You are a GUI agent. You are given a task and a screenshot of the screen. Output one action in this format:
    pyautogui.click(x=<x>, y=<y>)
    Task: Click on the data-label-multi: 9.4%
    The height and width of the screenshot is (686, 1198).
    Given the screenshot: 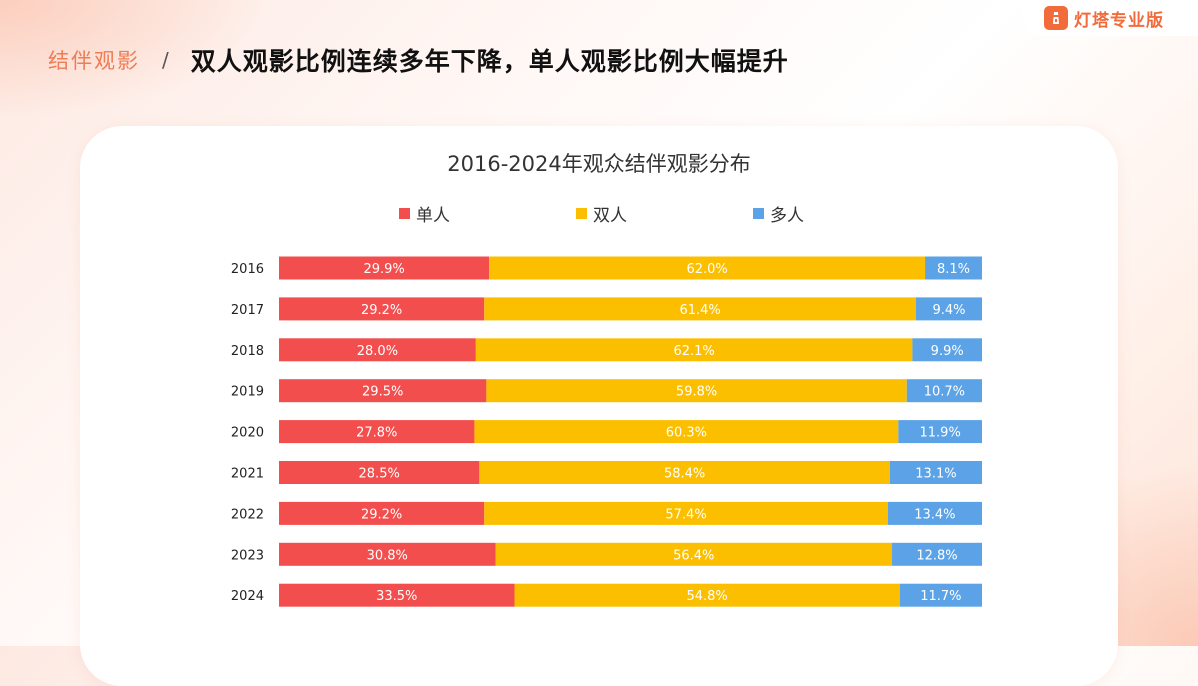 What is the action you would take?
    pyautogui.click(x=948, y=310)
    